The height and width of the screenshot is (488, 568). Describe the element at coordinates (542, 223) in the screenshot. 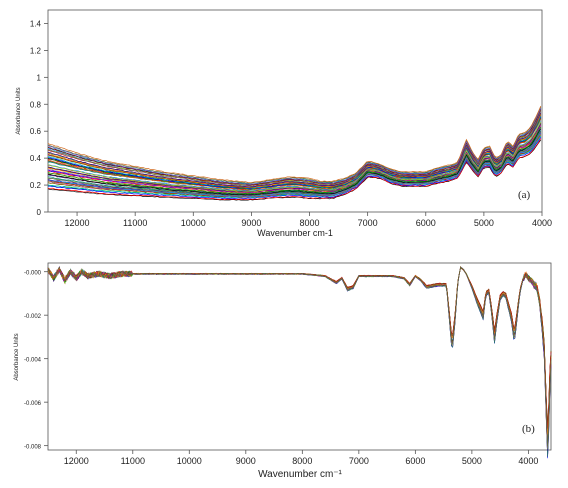

I see `x-tick-label-a-8: 4000` at that location.